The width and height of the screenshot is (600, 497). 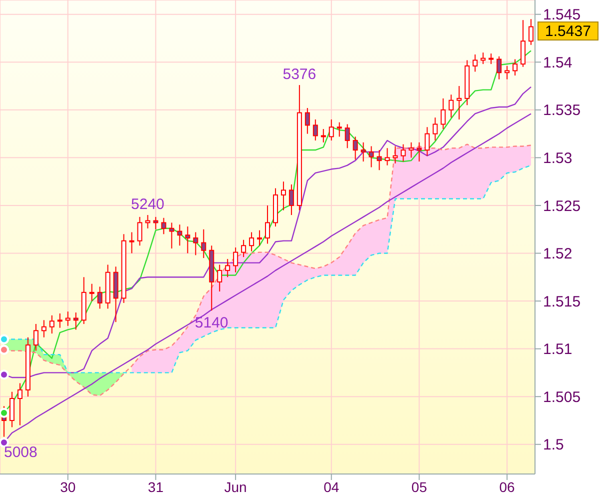 I want to click on y-tick-label: 1.53, so click(x=557, y=159).